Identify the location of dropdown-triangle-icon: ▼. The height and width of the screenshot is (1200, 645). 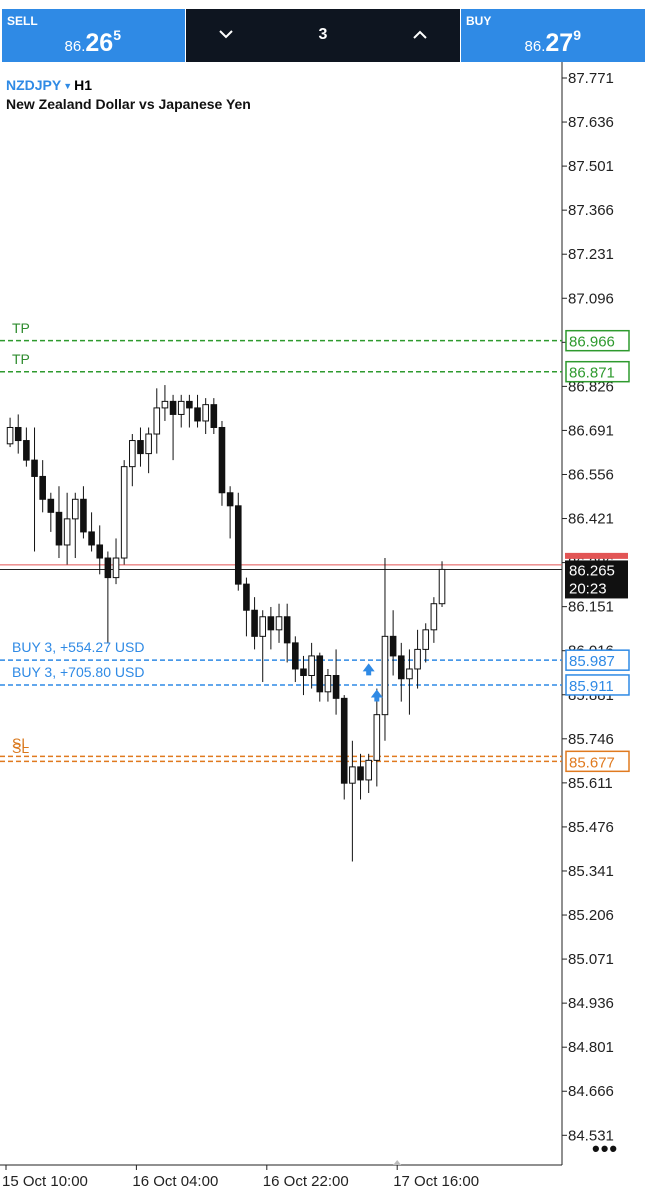
(68, 86).